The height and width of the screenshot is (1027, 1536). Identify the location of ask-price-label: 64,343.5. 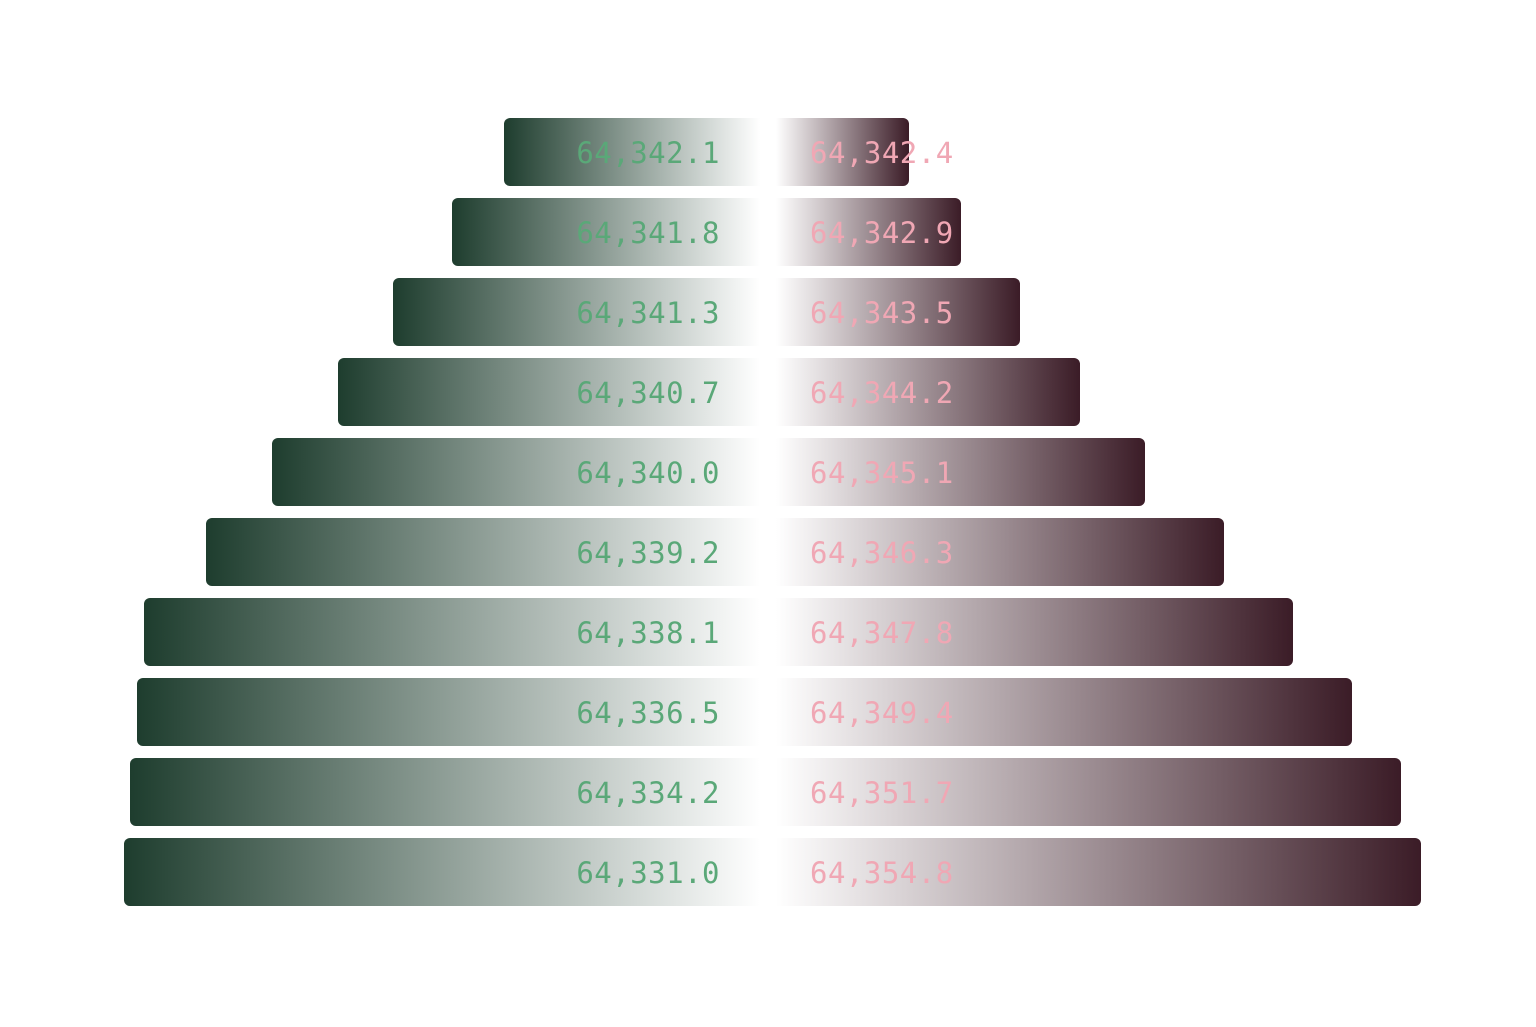
(882, 313).